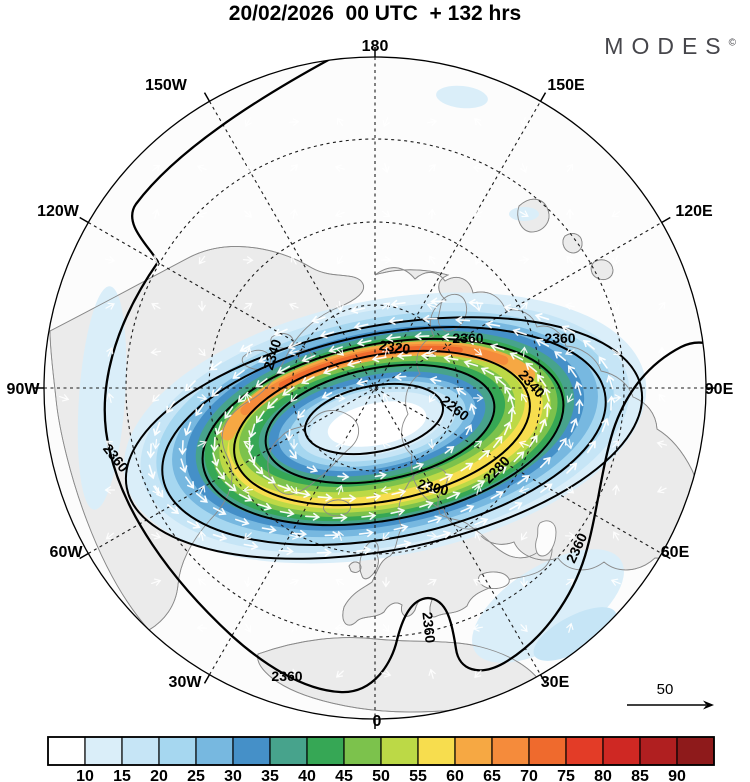 This screenshot has width=750, height=782. What do you see at coordinates (433, 487) in the screenshot?
I see `contour-label: 2300` at bounding box center [433, 487].